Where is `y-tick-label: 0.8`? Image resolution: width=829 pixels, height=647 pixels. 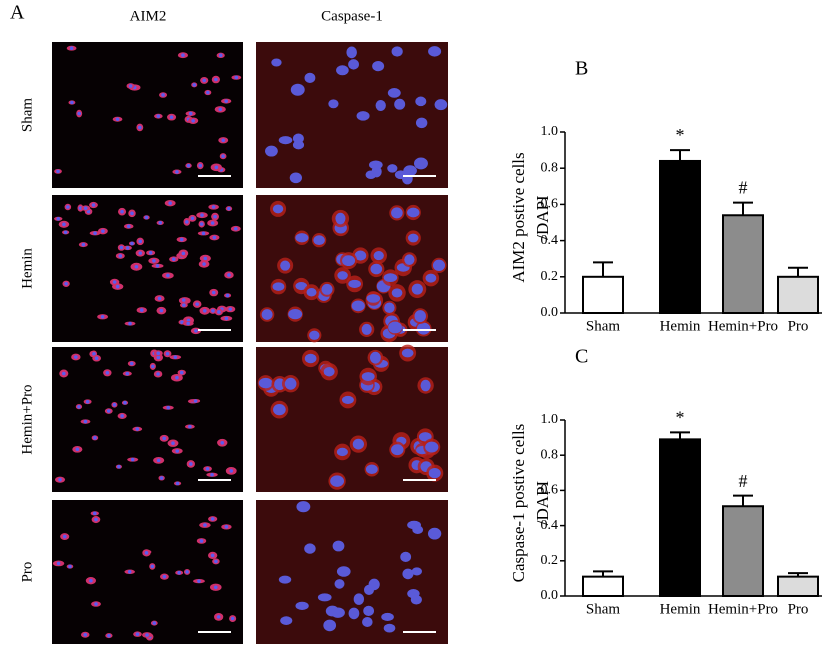 y-tick-label: 0.8 is located at coordinates (550, 454).